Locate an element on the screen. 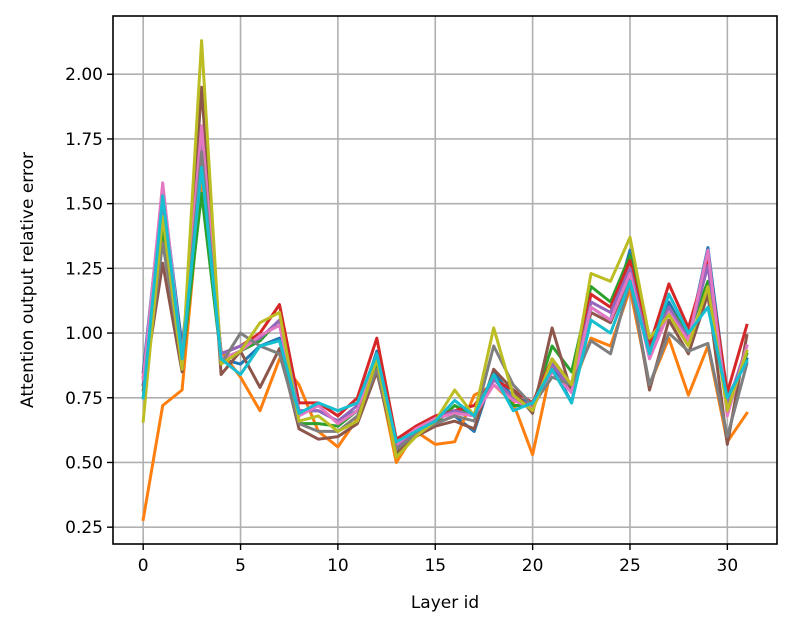  y-axis-label: Attention output relative error is located at coordinates (28, 280).